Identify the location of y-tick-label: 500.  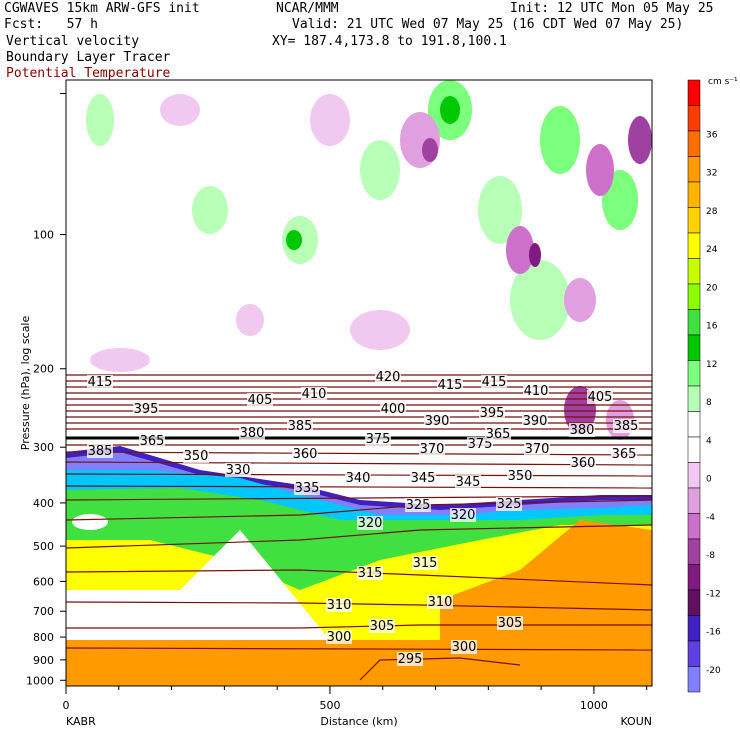
(43, 546).